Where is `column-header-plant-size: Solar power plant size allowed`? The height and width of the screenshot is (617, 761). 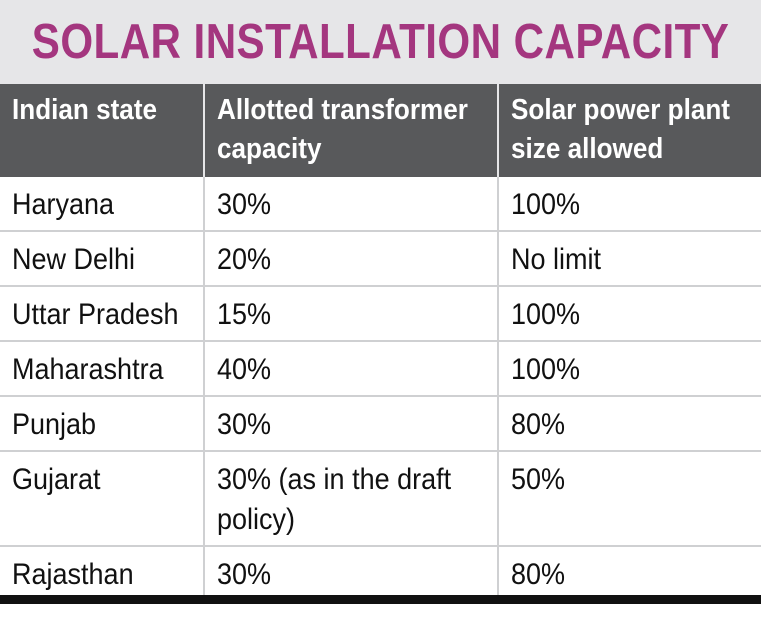 column-header-plant-size: Solar power plant size allowed is located at coordinates (629, 130).